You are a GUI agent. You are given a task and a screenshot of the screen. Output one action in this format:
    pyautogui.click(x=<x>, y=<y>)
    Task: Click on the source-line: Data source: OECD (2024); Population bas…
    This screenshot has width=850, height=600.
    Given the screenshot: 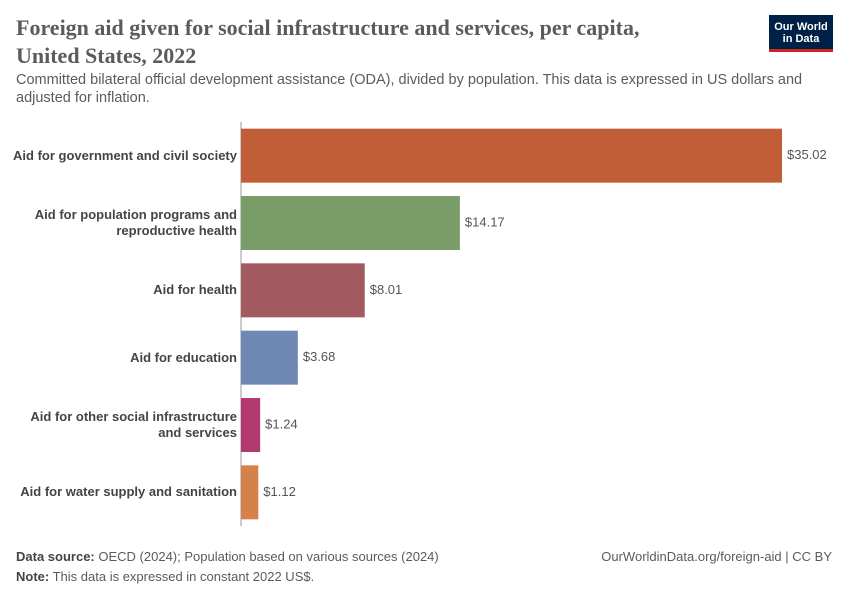 What is the action you would take?
    pyautogui.click(x=227, y=556)
    